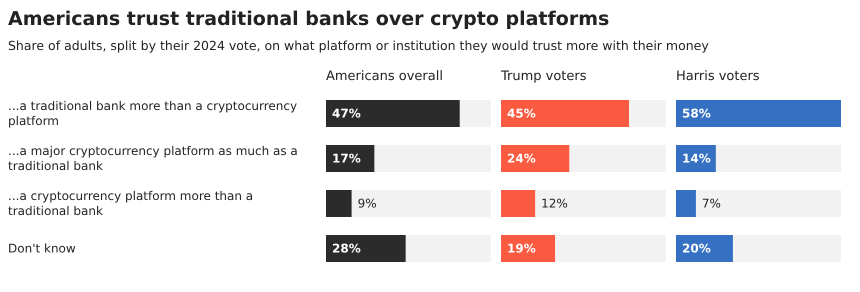 The width and height of the screenshot is (860, 292). Describe the element at coordinates (718, 76) in the screenshot. I see `series-label: Harris voters` at that location.